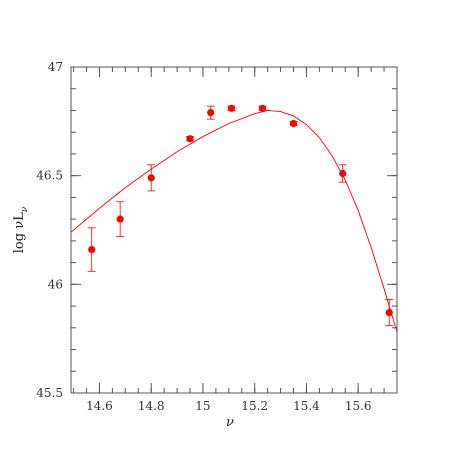 Image resolution: width=463 pixels, height=463 pixels. What do you see at coordinates (49, 176) in the screenshot?
I see `y-tick-label: 46.5` at bounding box center [49, 176].